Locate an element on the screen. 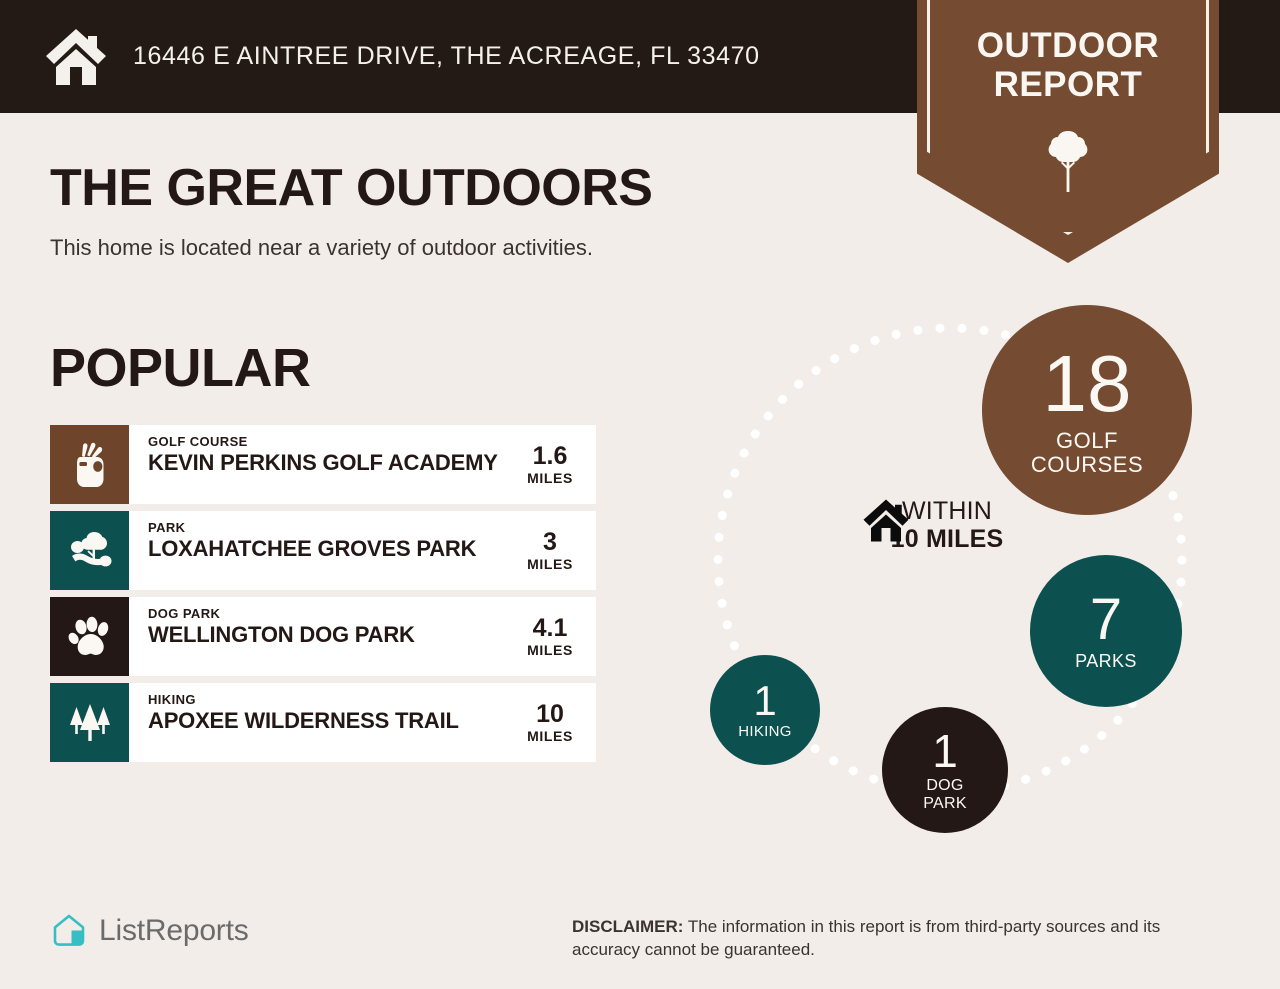  outdoor-report-badge: OUTDOOR REPORT is located at coordinates (1068, 131).